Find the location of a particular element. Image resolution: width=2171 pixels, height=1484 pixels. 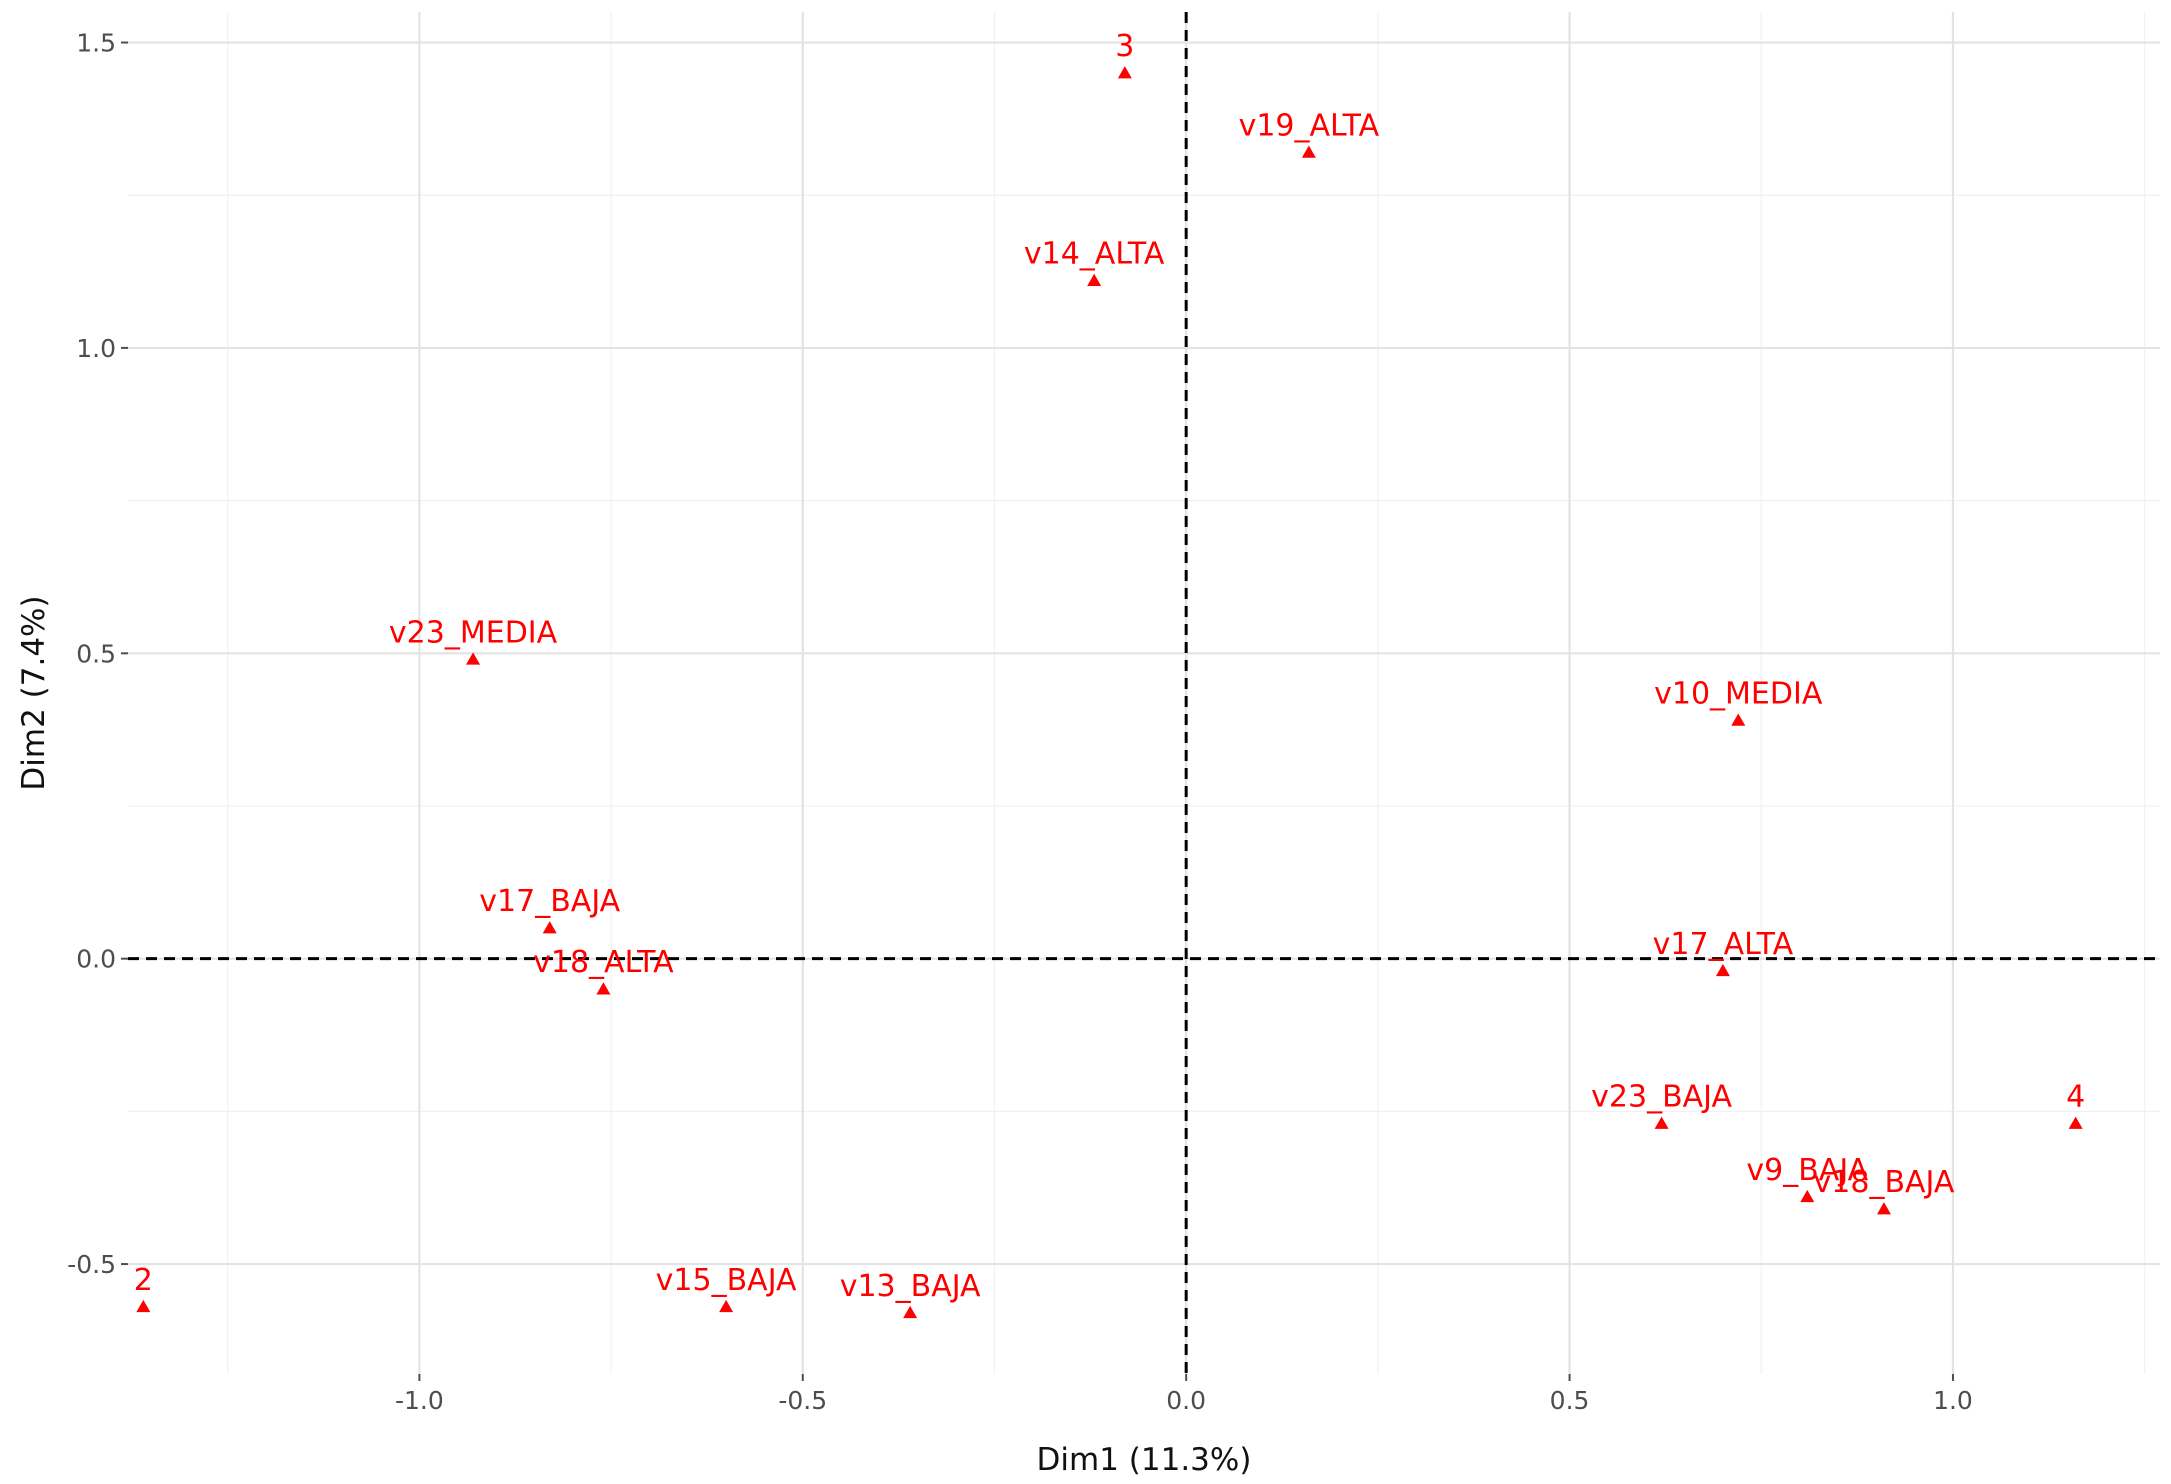

y-tick-label-2: 0.5 is located at coordinates (96, 653).